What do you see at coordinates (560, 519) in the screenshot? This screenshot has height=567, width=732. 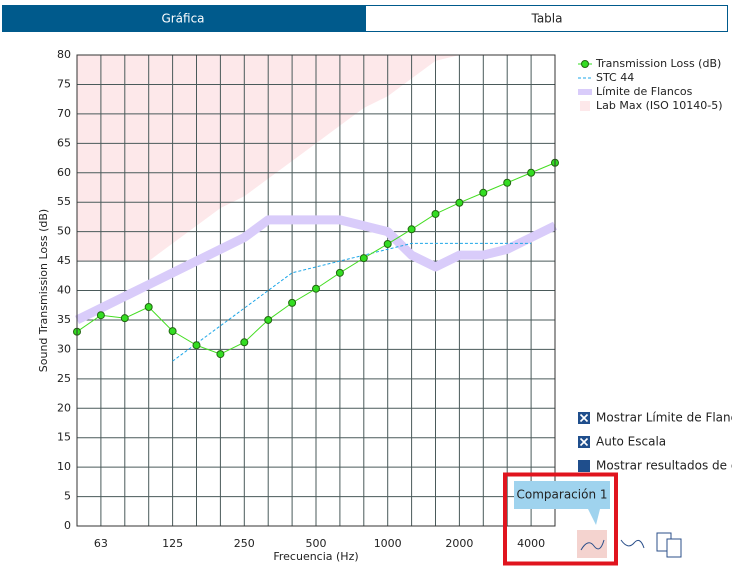 I see `highlight-box` at bounding box center [560, 519].